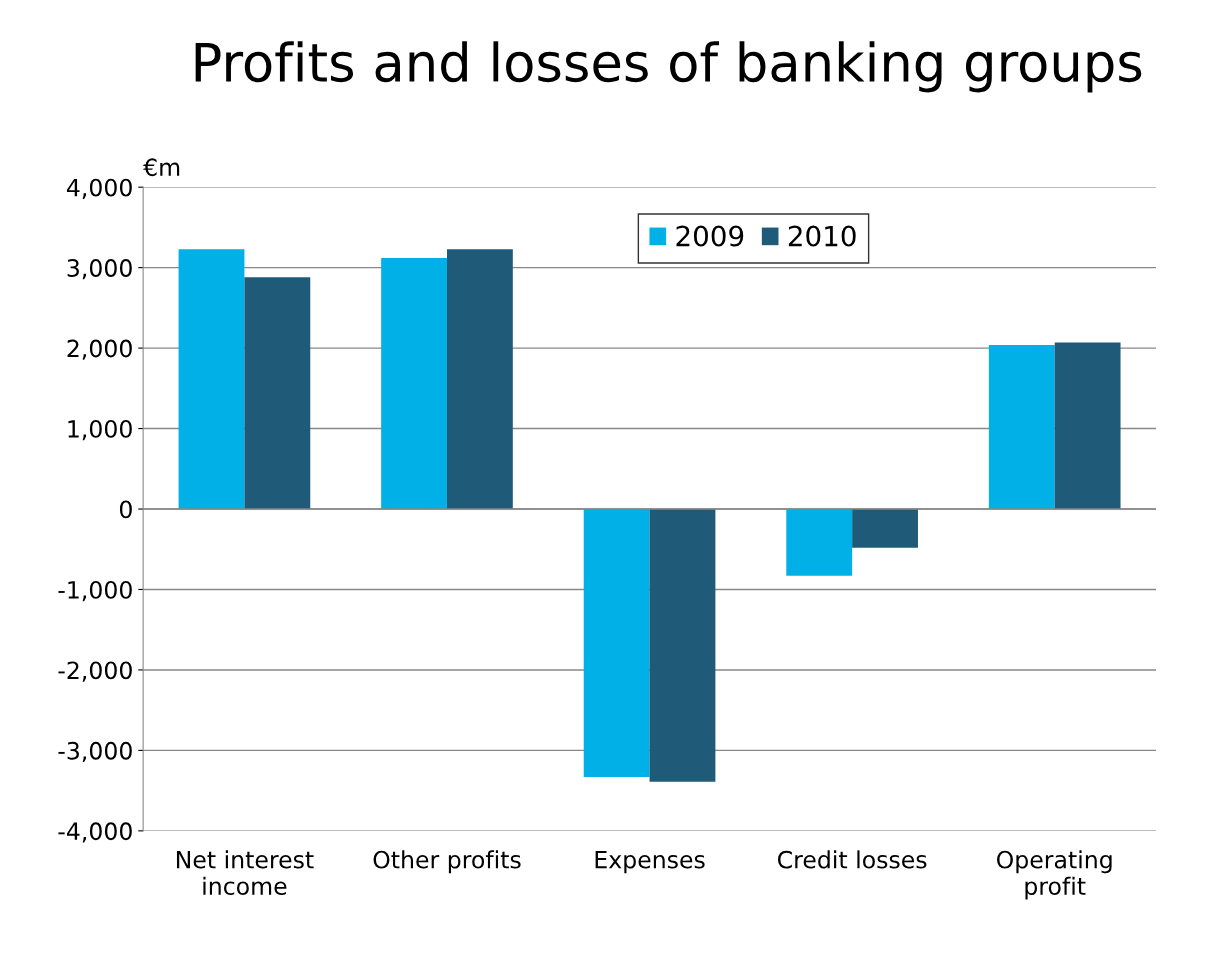 The height and width of the screenshot is (955, 1213). I want to click on y-axis-title: €m, so click(161, 167).